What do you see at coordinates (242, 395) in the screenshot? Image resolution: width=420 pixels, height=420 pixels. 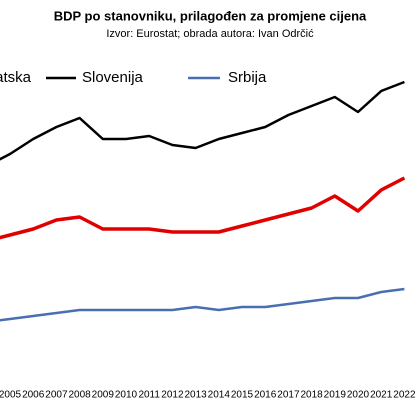 I see `x-tick-label: 2015` at bounding box center [242, 395].